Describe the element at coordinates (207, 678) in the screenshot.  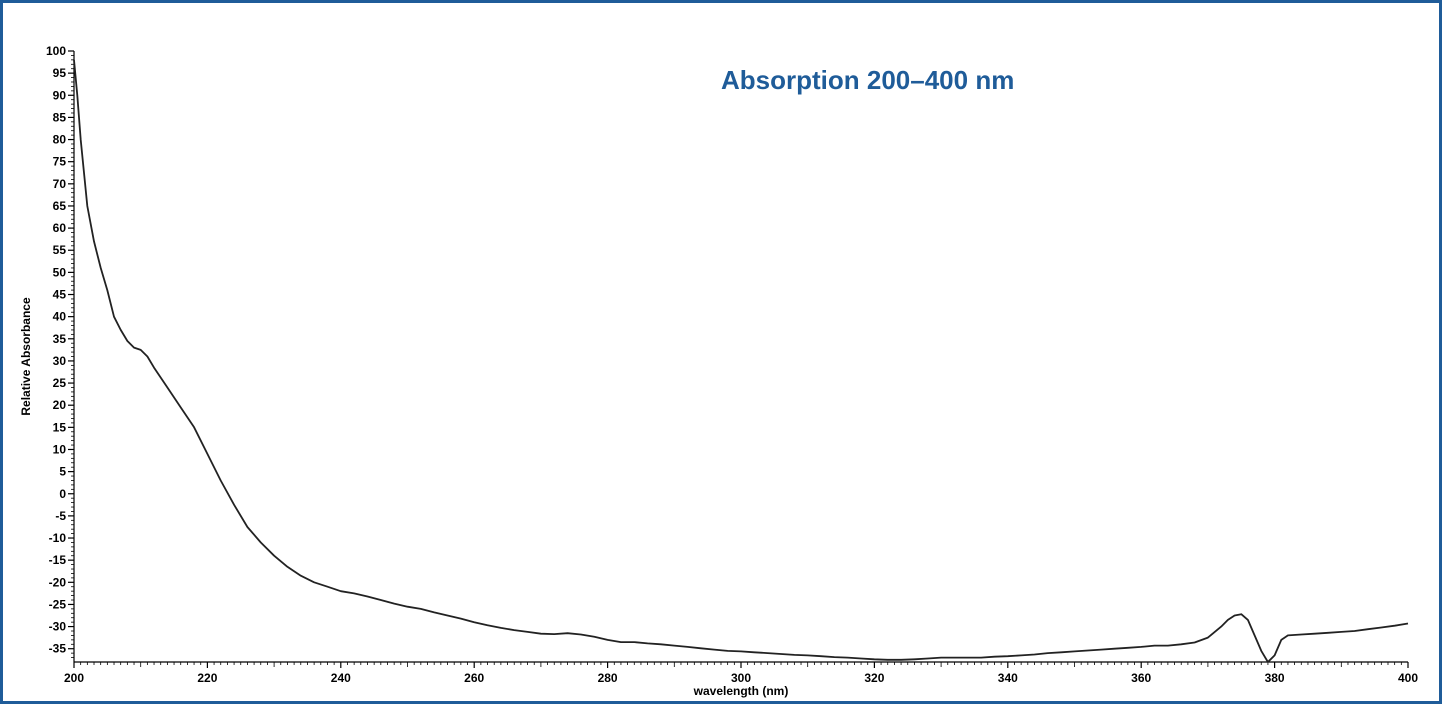
I see `x-tick-label: 220` at that location.